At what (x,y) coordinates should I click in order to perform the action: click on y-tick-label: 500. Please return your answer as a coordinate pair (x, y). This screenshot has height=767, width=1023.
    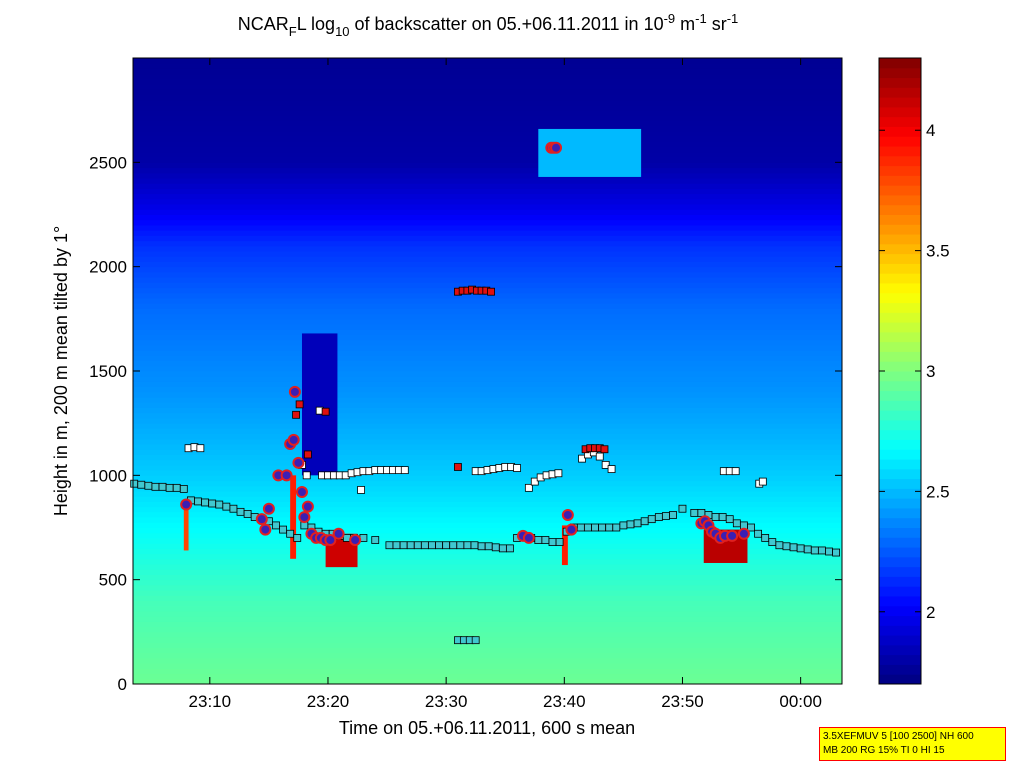
    Looking at the image, I should click on (113, 580).